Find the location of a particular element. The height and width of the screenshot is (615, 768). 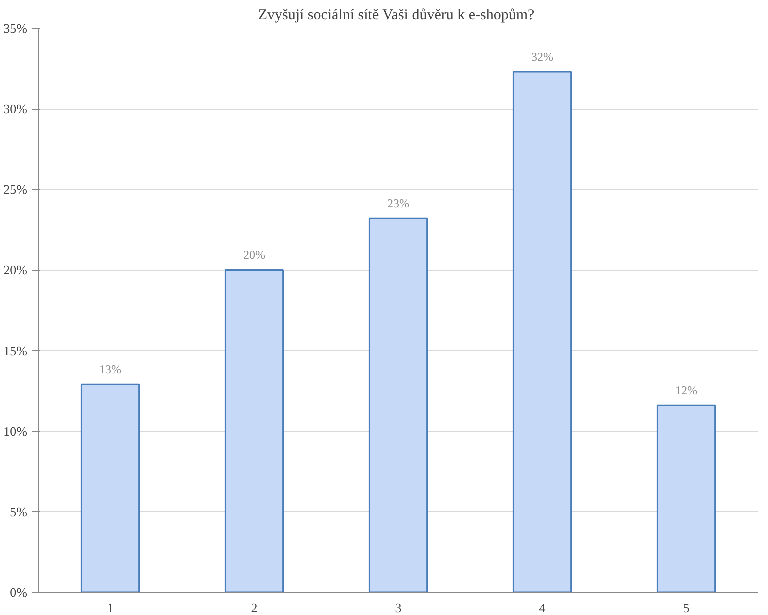

y-tick-label: 15% is located at coordinates (16, 350).